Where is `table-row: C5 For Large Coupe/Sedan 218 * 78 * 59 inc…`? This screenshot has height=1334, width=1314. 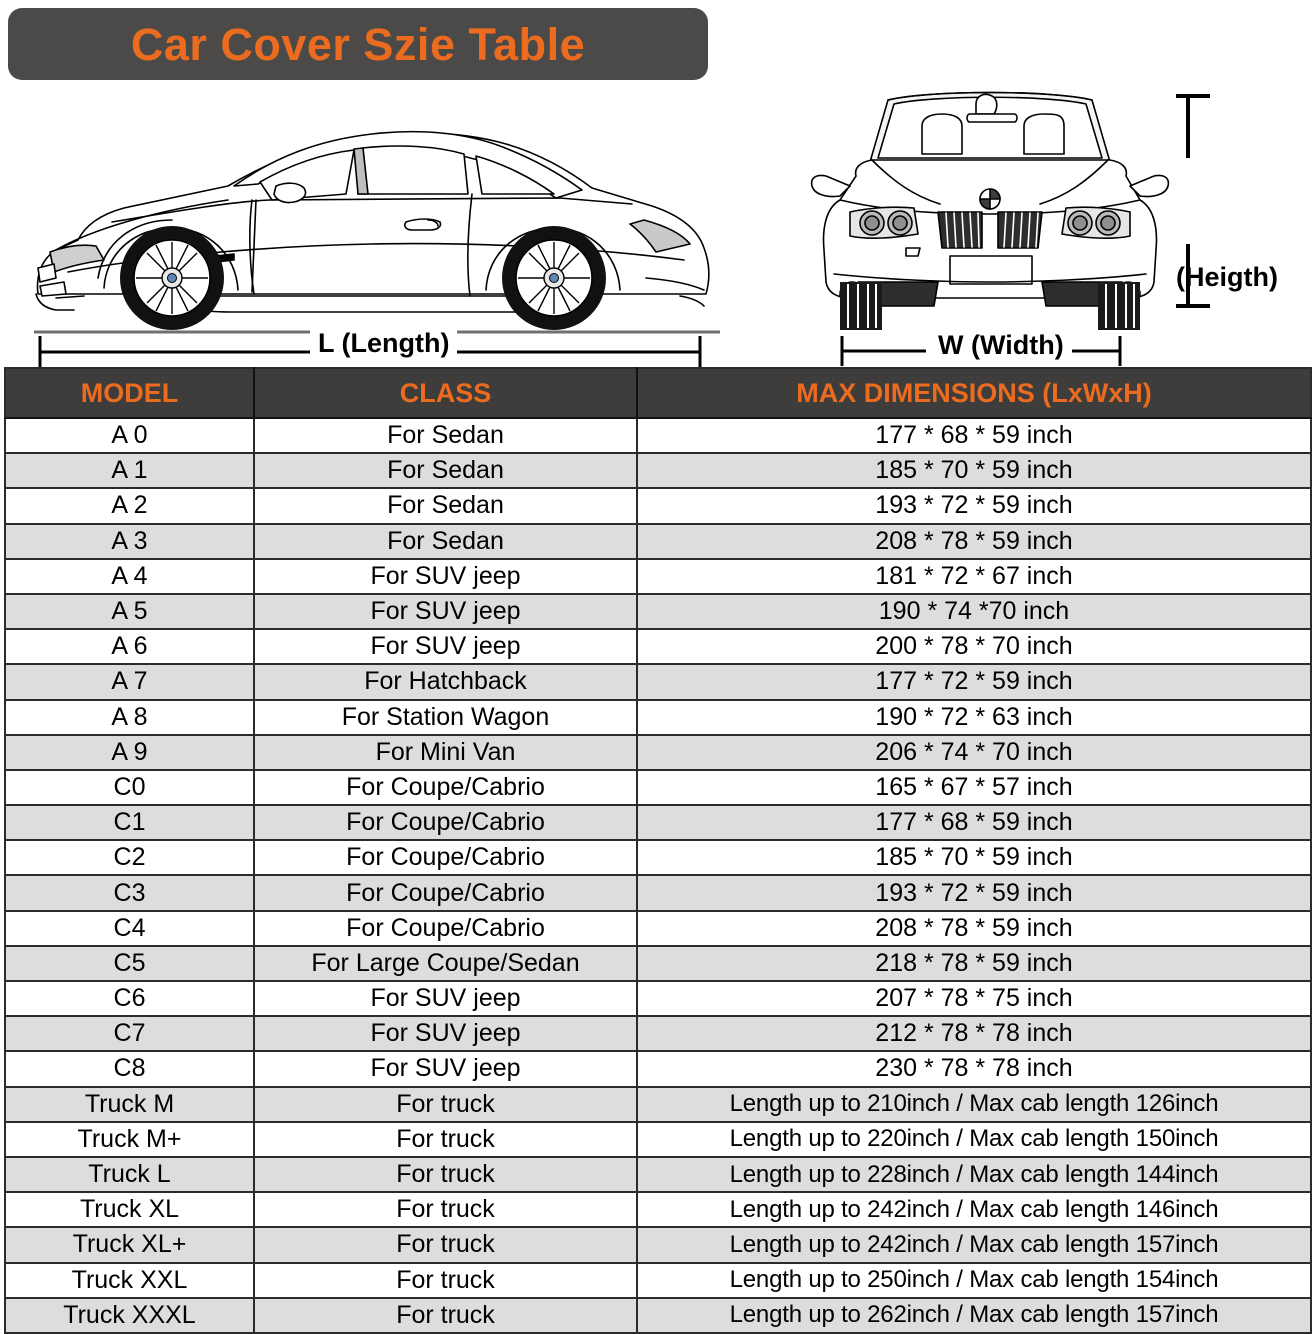
table-row: C5 For Large Coupe/Sedan 218 * 78 * 59 inc… is located at coordinates (658, 964).